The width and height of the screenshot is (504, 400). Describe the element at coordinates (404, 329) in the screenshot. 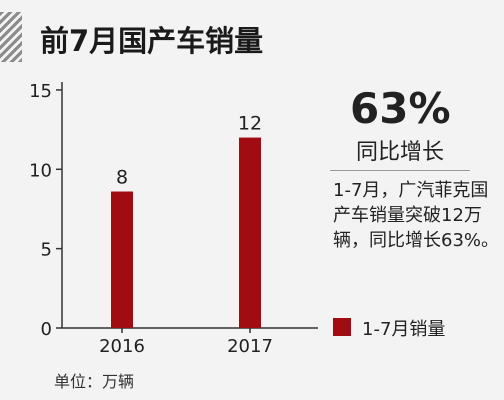

I see `legend-label: 1-7月销量` at that location.